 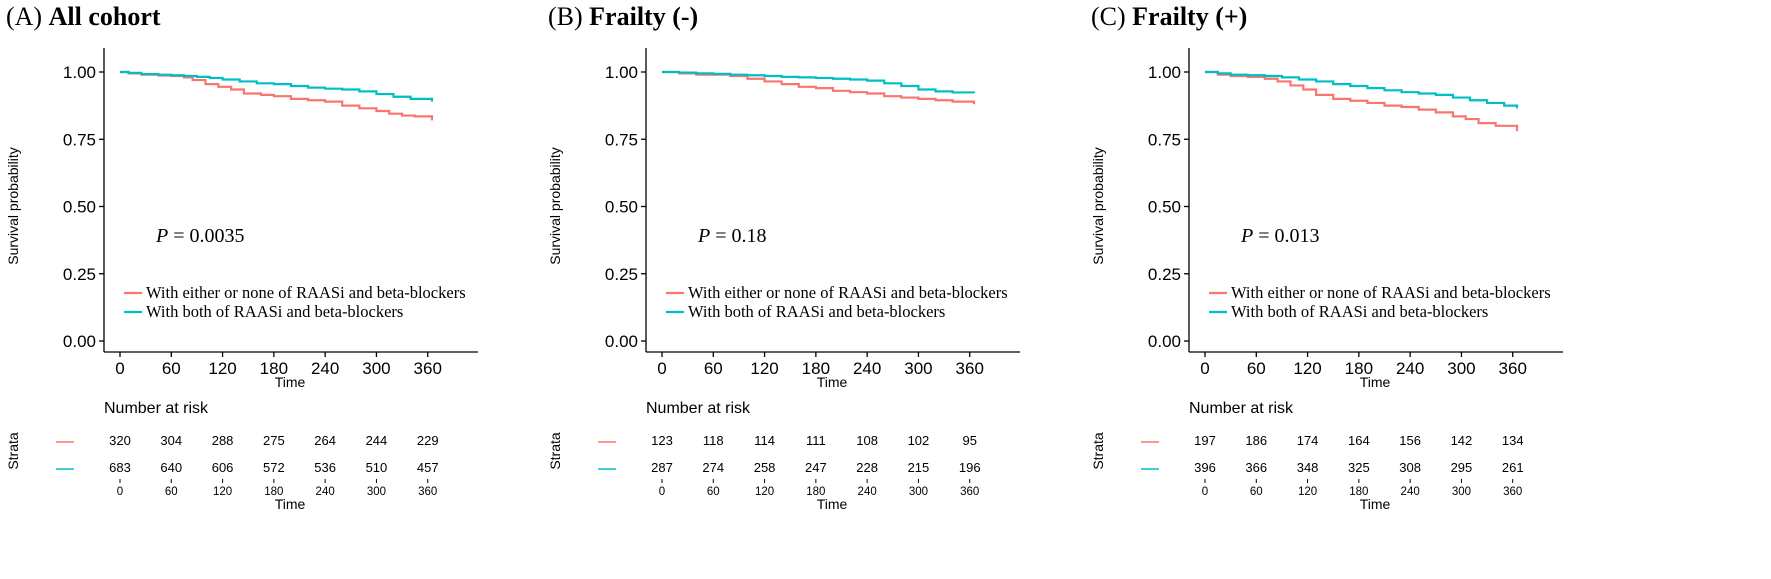 What do you see at coordinates (970, 467) in the screenshot?
I see `risk-count: 196` at bounding box center [970, 467].